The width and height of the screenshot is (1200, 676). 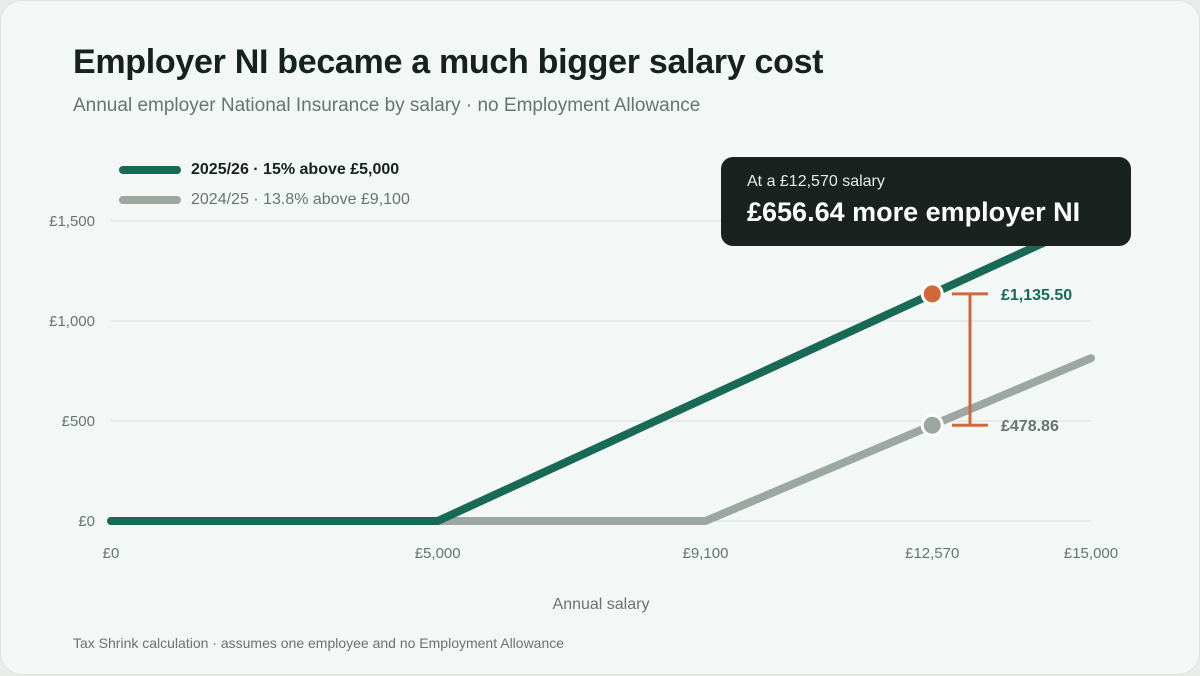 What do you see at coordinates (438, 553) in the screenshot?
I see `x-tick-label-1: £5,000` at bounding box center [438, 553].